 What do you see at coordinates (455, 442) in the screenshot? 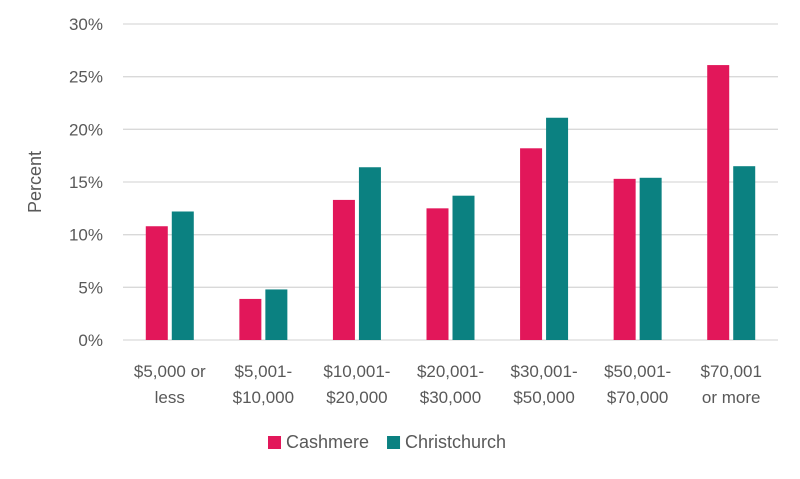
I see `legend-label-christchurch: Christchurch` at bounding box center [455, 442].